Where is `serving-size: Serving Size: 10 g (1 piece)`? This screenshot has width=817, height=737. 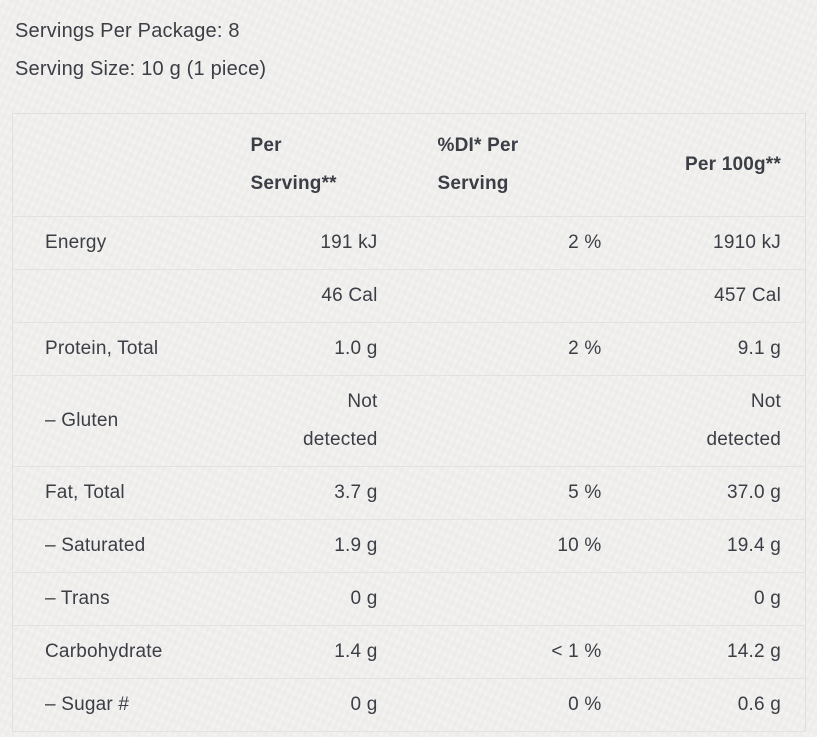
serving-size: Serving Size: 10 g (1 piece) is located at coordinates (141, 69).